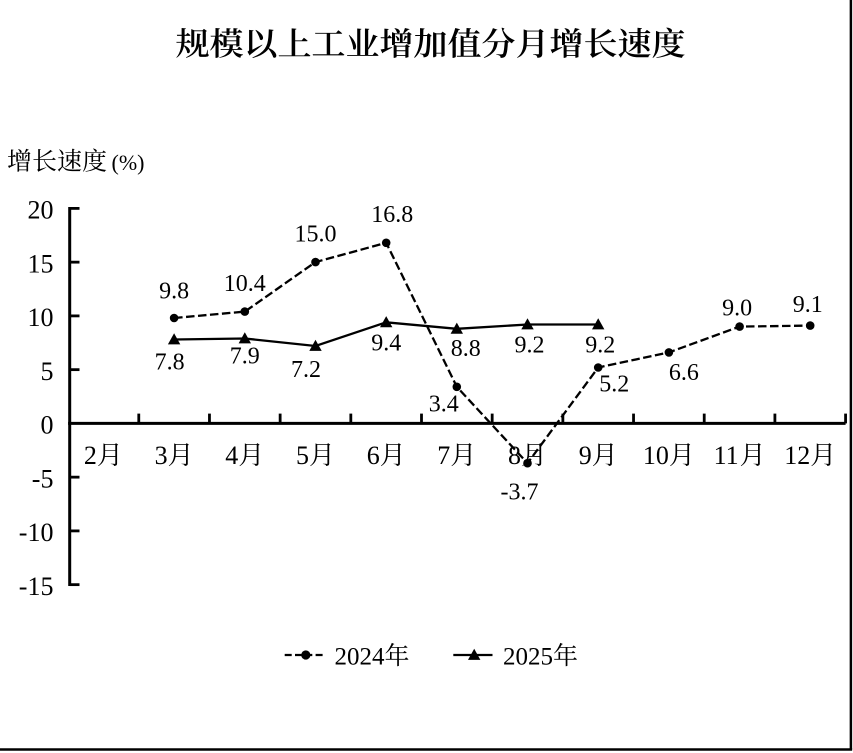 The width and height of the screenshot is (853, 753). I want to click on data-label: 9.0, so click(737, 309).